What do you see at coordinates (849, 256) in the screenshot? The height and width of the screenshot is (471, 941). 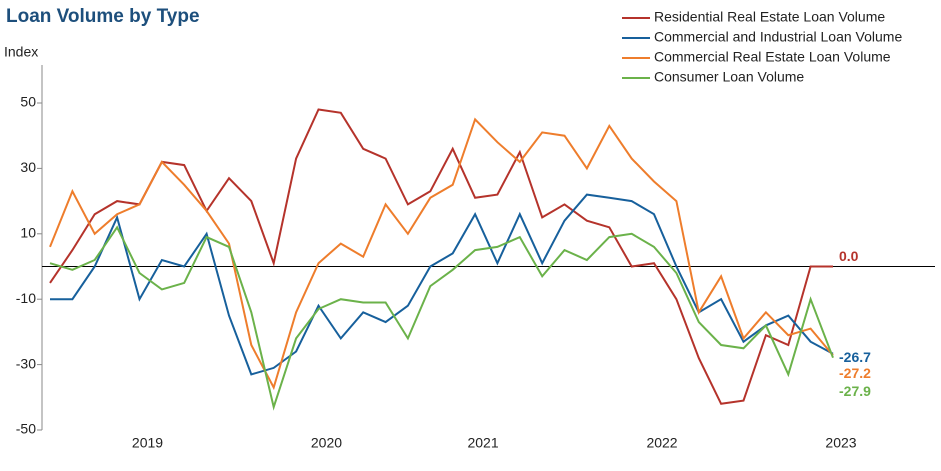 I see `value-label: 0.0` at bounding box center [849, 256].